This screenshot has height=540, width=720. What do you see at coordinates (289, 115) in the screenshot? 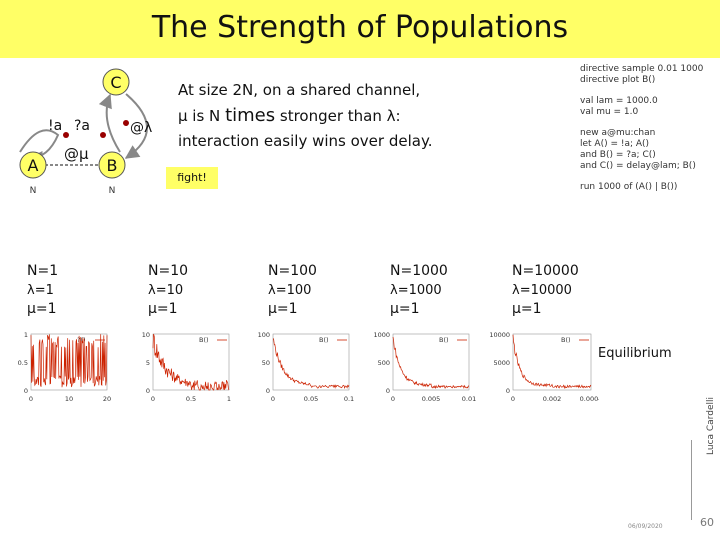
I see `claim-line-2: μ is N times stronger than λ:` at bounding box center [289, 115].